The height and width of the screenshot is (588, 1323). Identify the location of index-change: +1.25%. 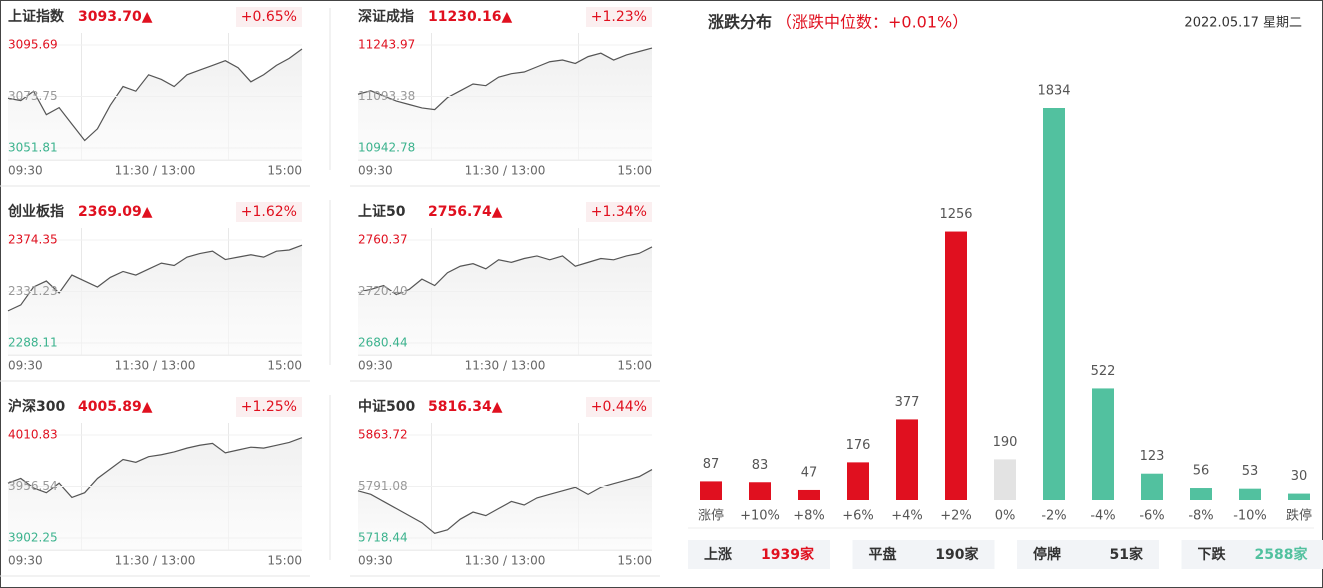
(269, 407).